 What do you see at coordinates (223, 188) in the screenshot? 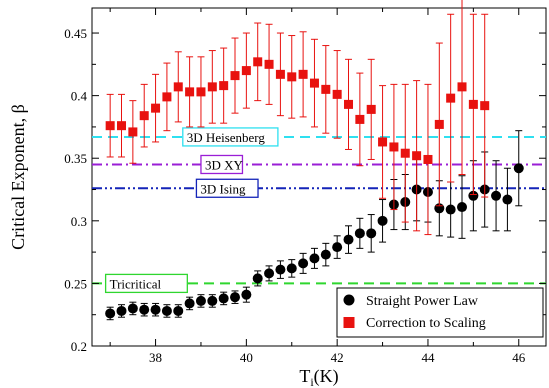
I see `reference-label-3d-ising: 3D Ising` at bounding box center [223, 188].